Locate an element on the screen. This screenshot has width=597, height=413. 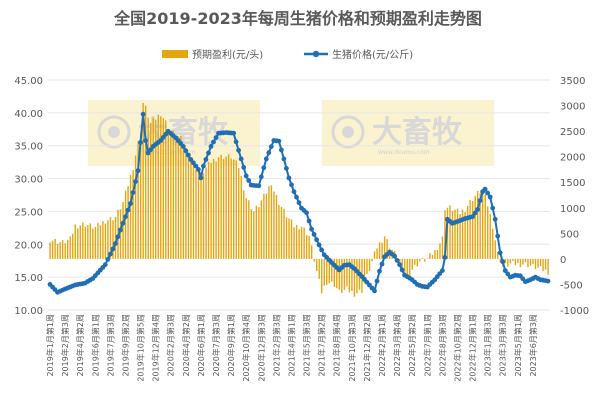
x-tick-label: 2021年7月第2周 is located at coordinates (322, 345).